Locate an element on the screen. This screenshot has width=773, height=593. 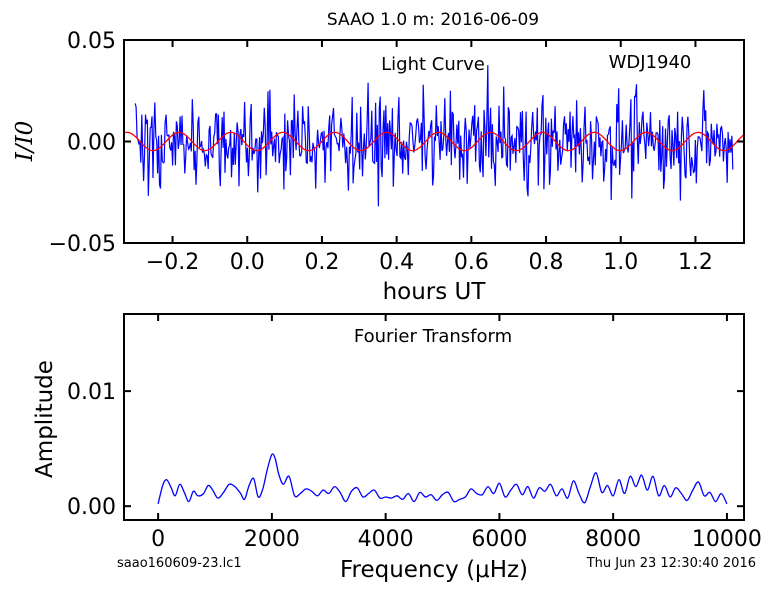
fourier-amplitude-line is located at coordinates (442, 479).